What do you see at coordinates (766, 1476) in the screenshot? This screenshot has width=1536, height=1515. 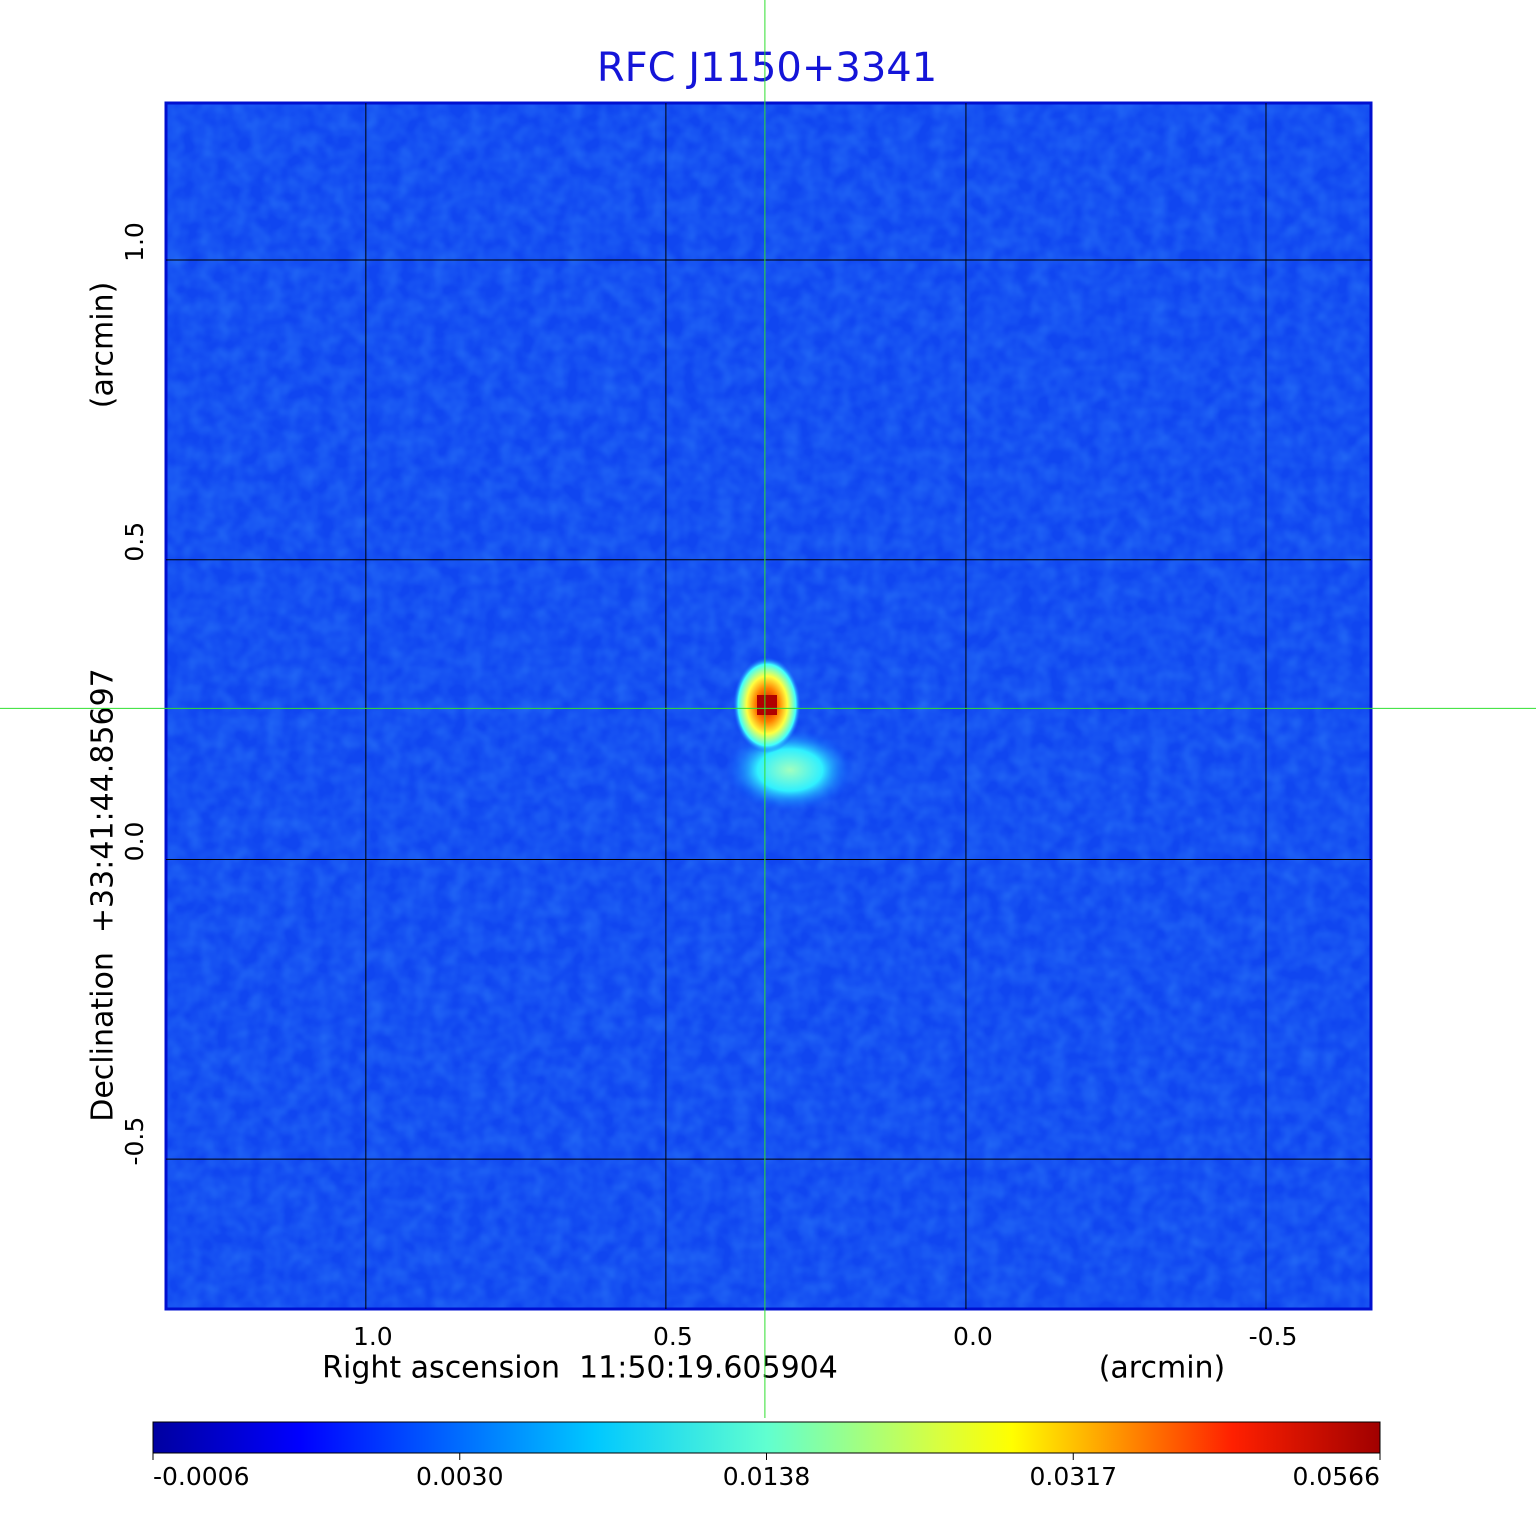 I see `colorbar-tick-label: 0.0138` at bounding box center [766, 1476].